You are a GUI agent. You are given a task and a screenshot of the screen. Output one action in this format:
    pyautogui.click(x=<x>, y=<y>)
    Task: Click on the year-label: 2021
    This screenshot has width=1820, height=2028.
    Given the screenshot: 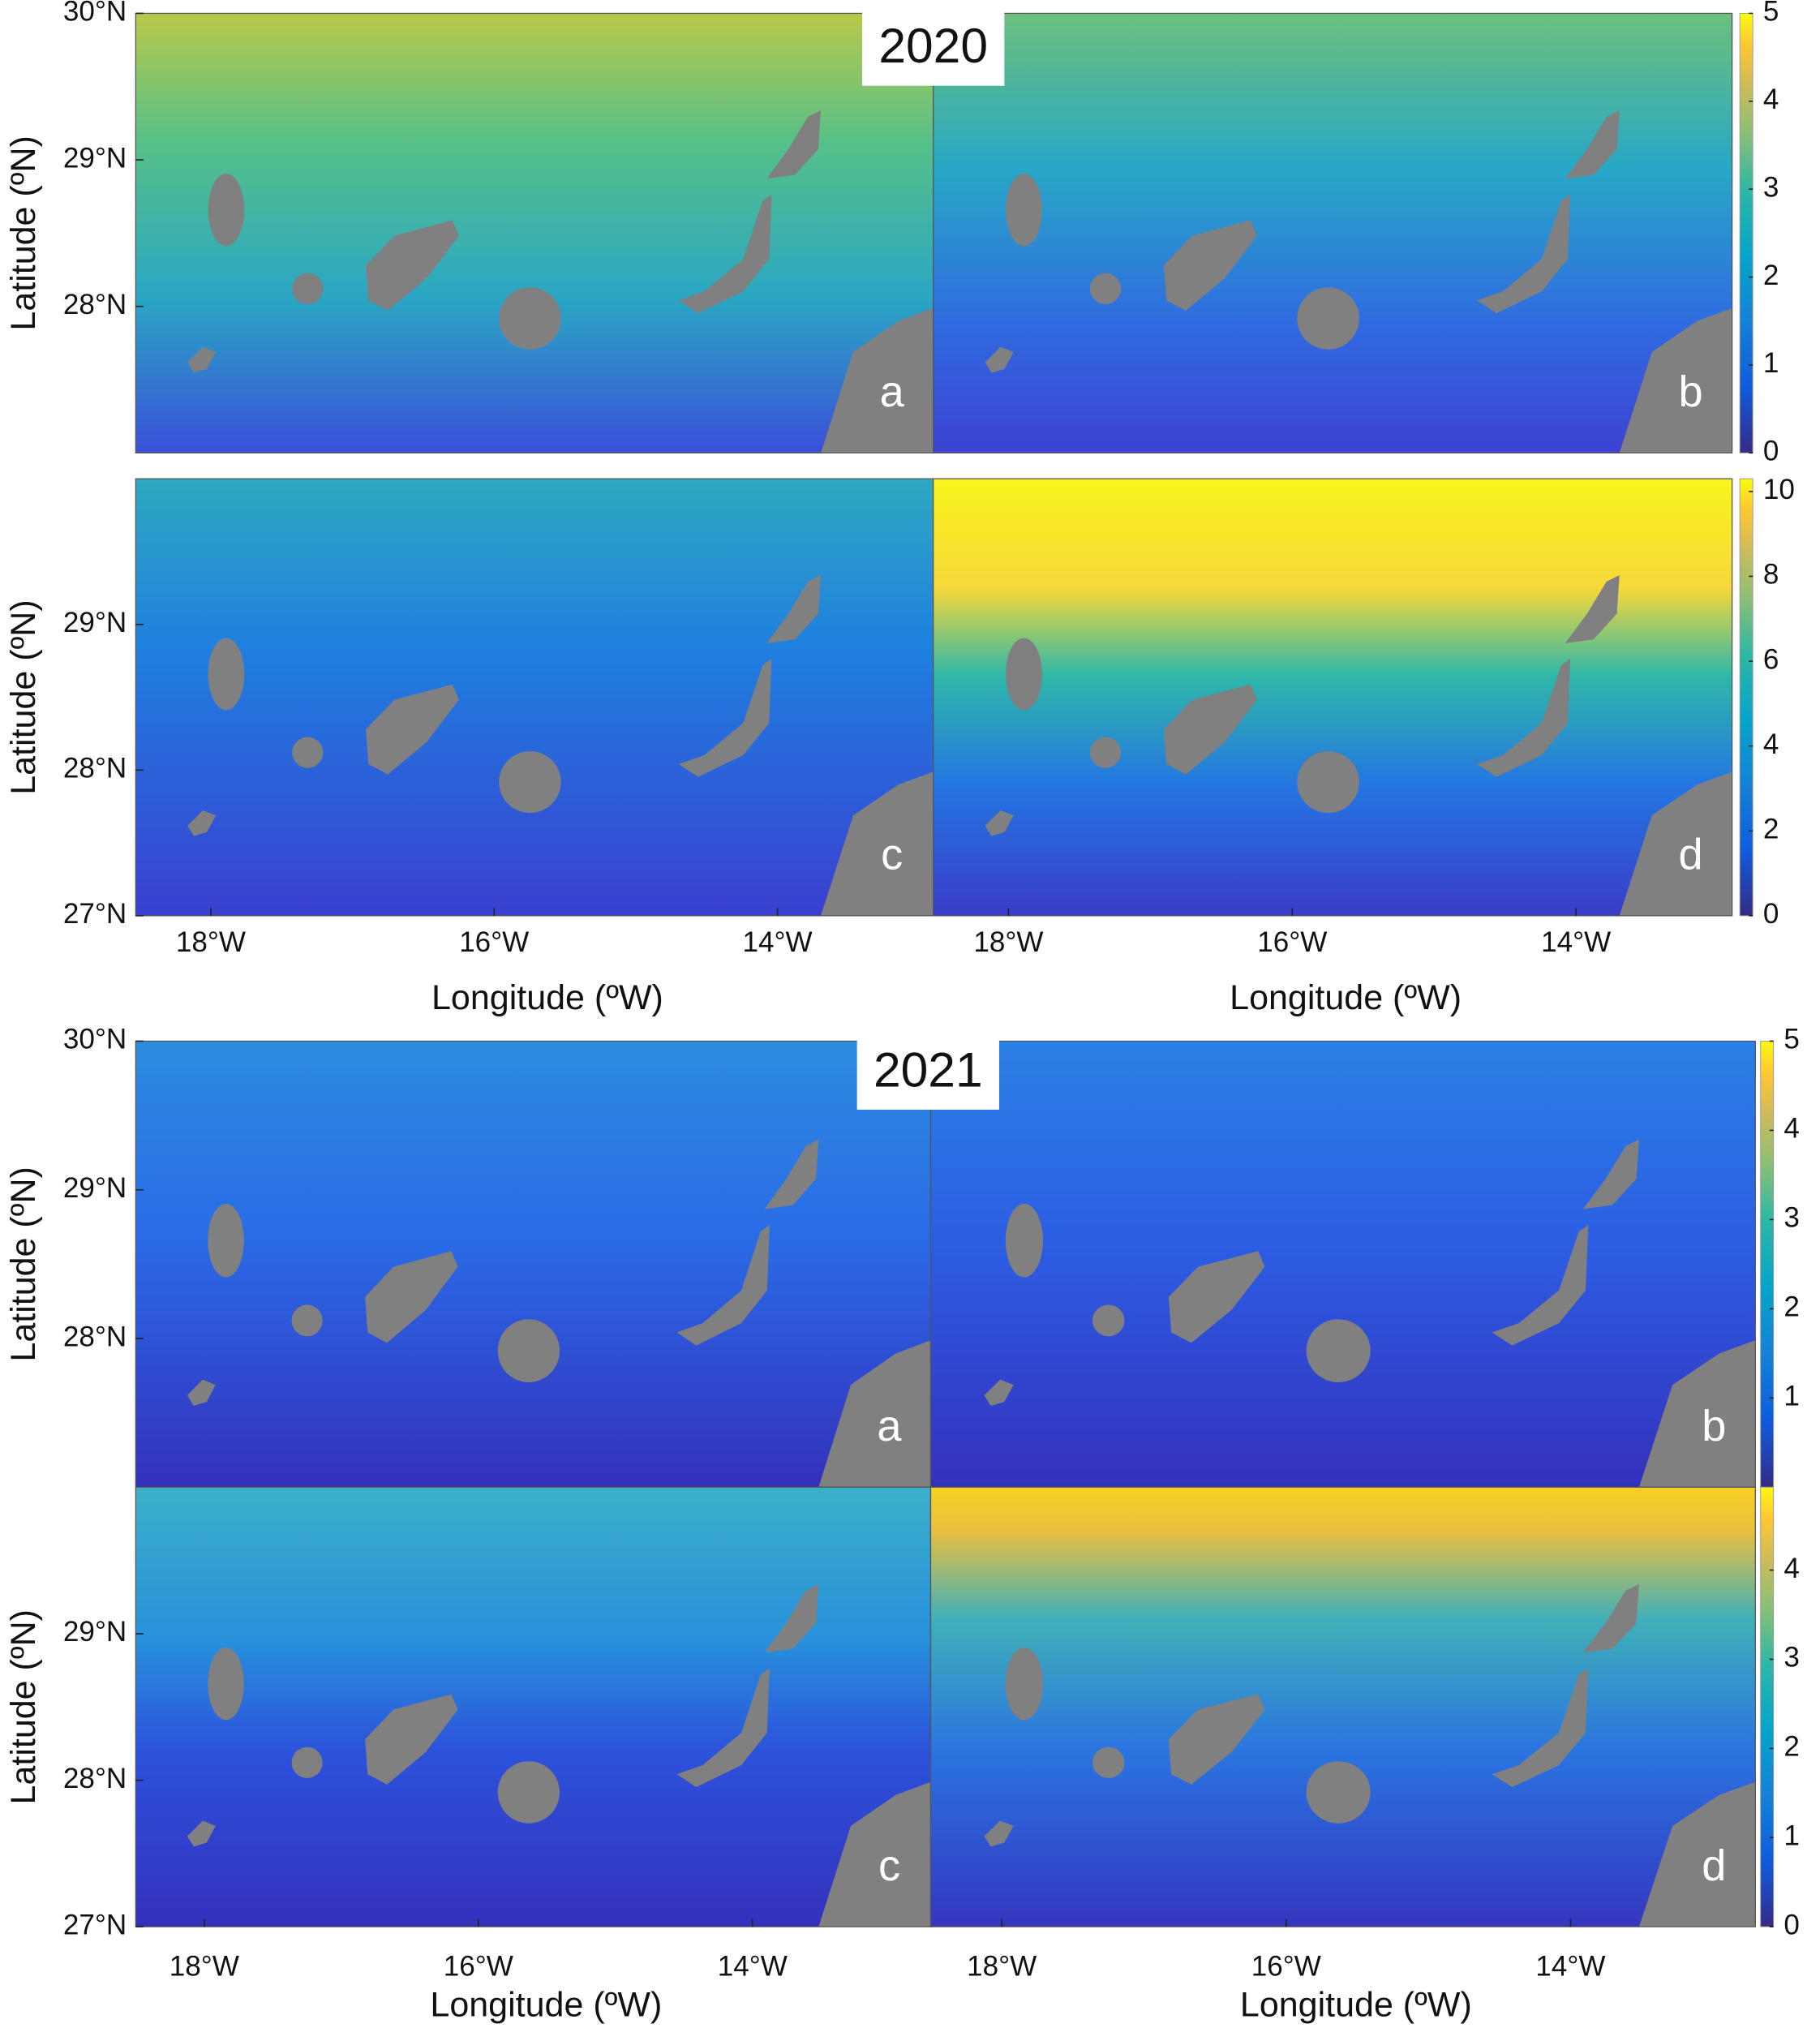 What is the action you would take?
    pyautogui.click(x=928, y=1070)
    